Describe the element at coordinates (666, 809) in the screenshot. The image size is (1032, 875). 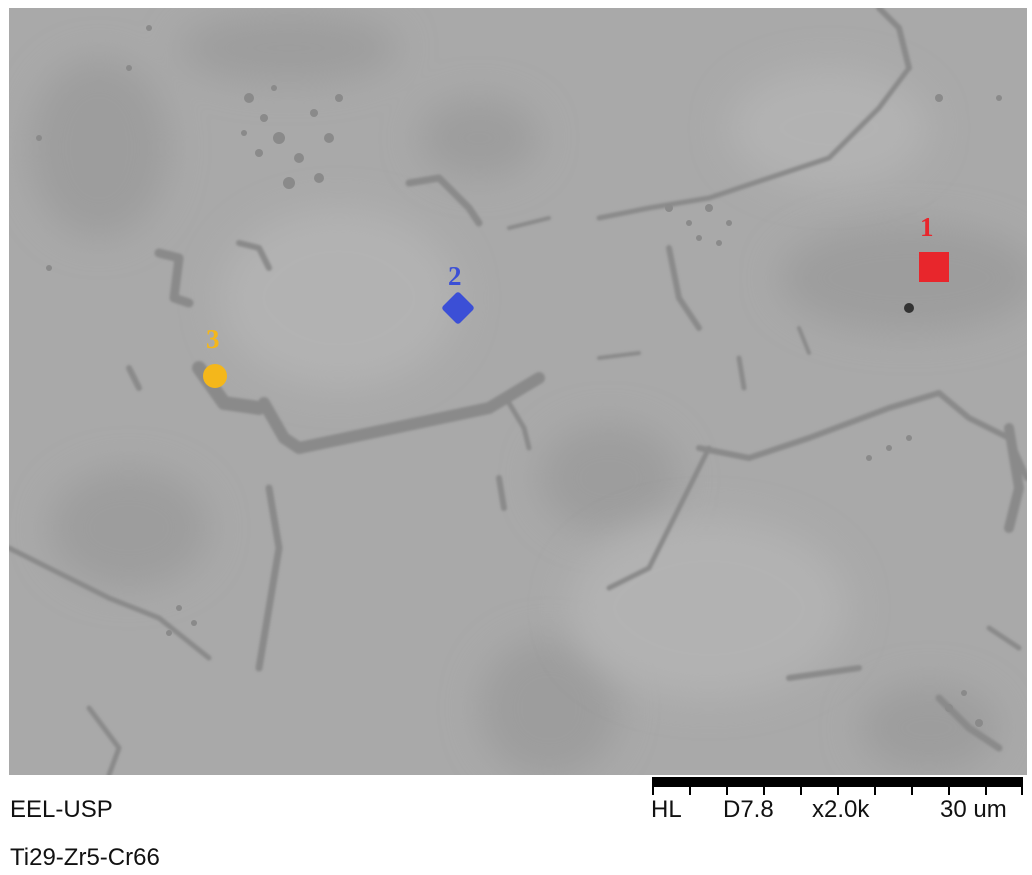
I see `mode-label: HL` at that location.